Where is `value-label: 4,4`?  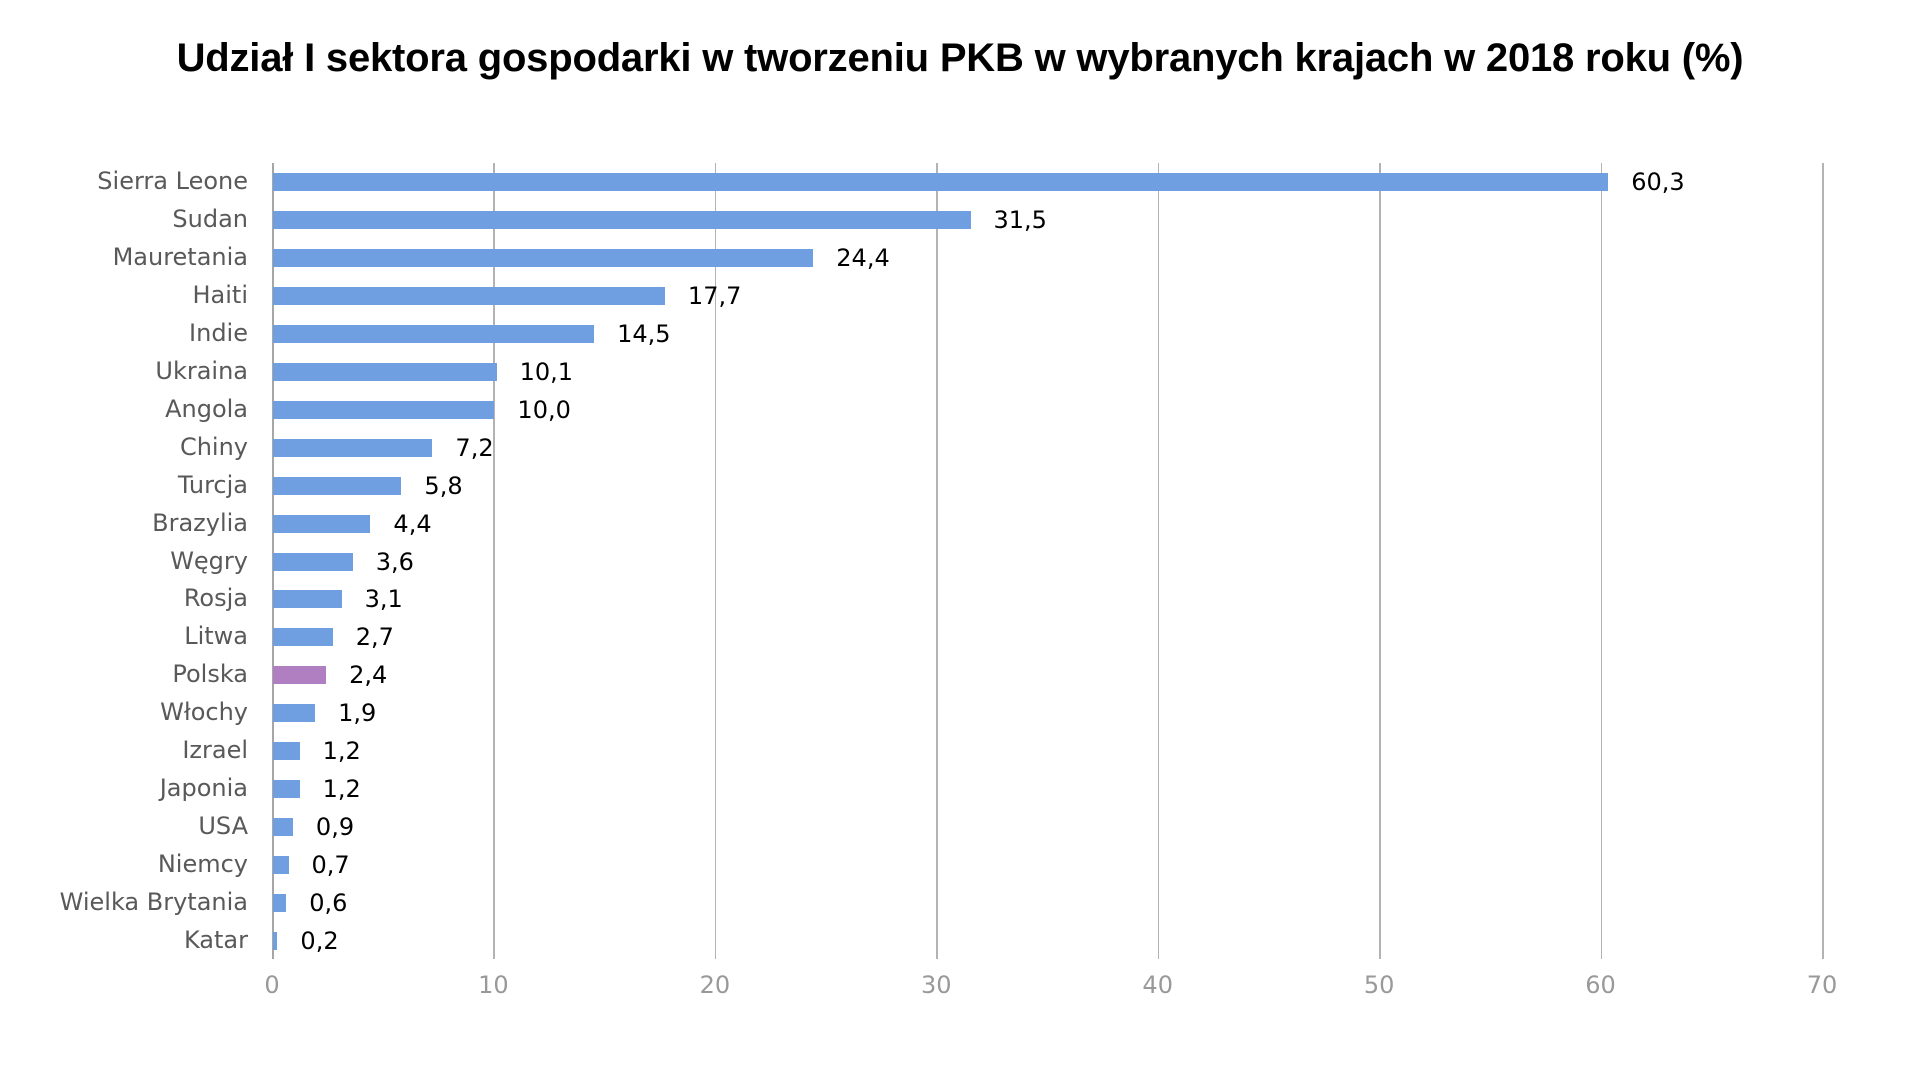
value-label: 4,4 is located at coordinates (412, 523).